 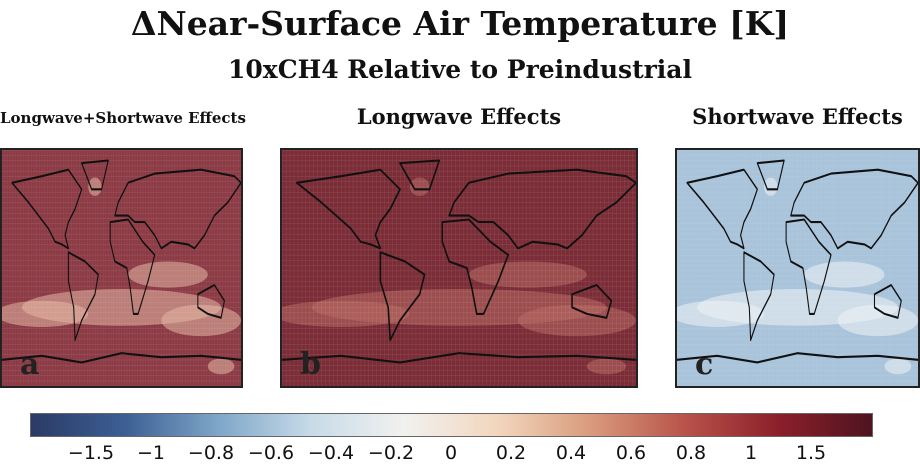 I want to click on colorbar-tick-label: −0.8, so click(x=211, y=453).